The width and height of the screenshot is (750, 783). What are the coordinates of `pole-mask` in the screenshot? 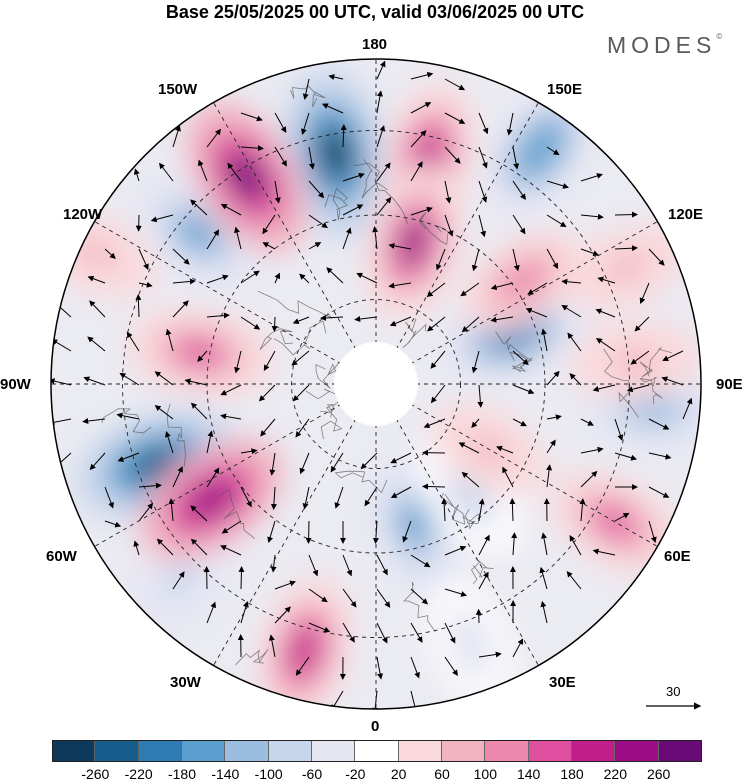 It's located at (376, 384).